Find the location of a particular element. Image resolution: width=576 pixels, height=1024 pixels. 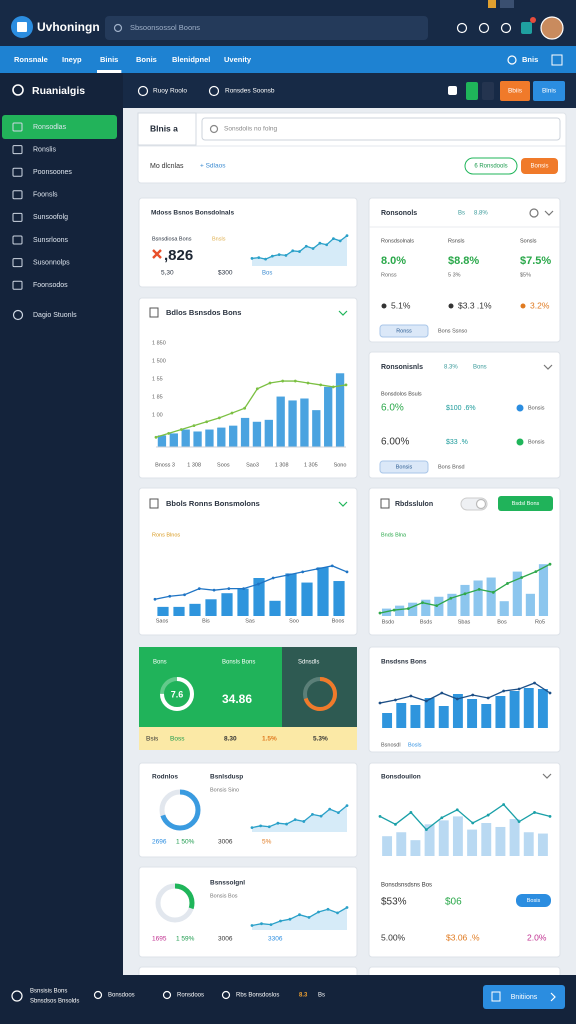

donut-label: 7.6 is located at coordinates (177, 694).